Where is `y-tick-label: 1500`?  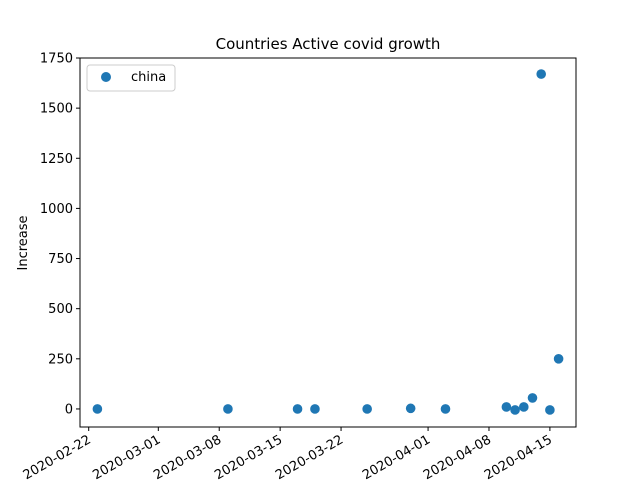 y-tick-label: 1500 is located at coordinates (56, 109).